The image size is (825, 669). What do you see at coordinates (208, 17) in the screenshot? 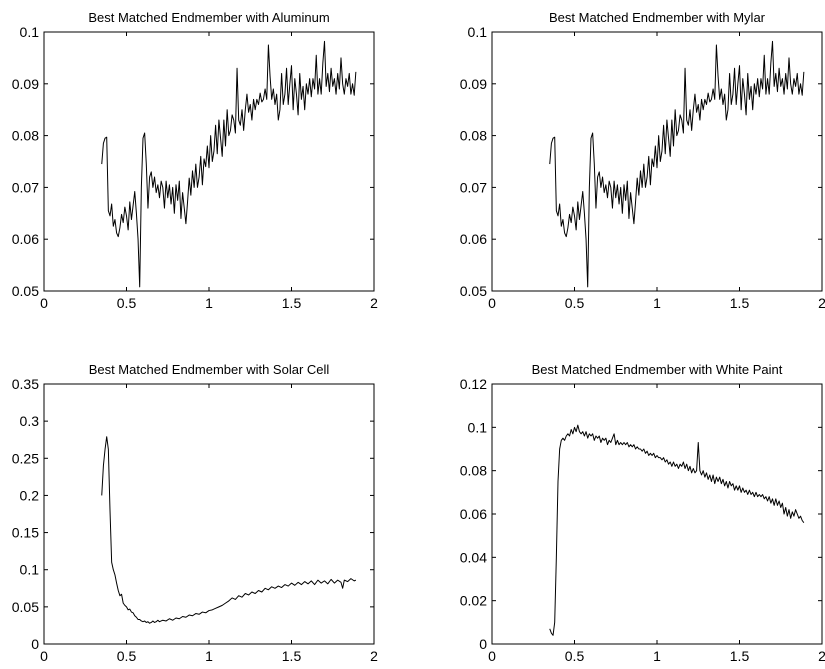
I see `chart-title: Best Matched Endmember with Aluminum` at bounding box center [208, 17].